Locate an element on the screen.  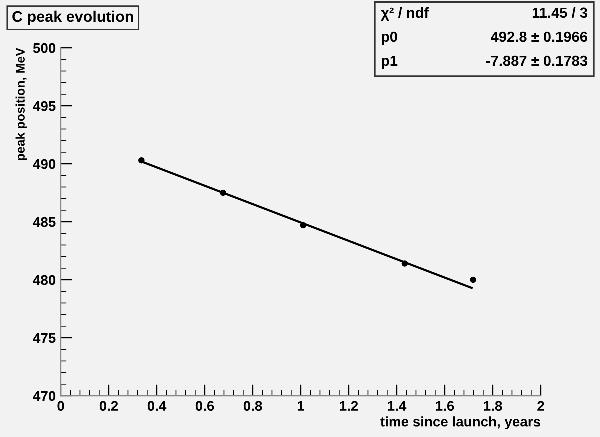
y-axis-title: peak position, MeV is located at coordinates (22, 104).